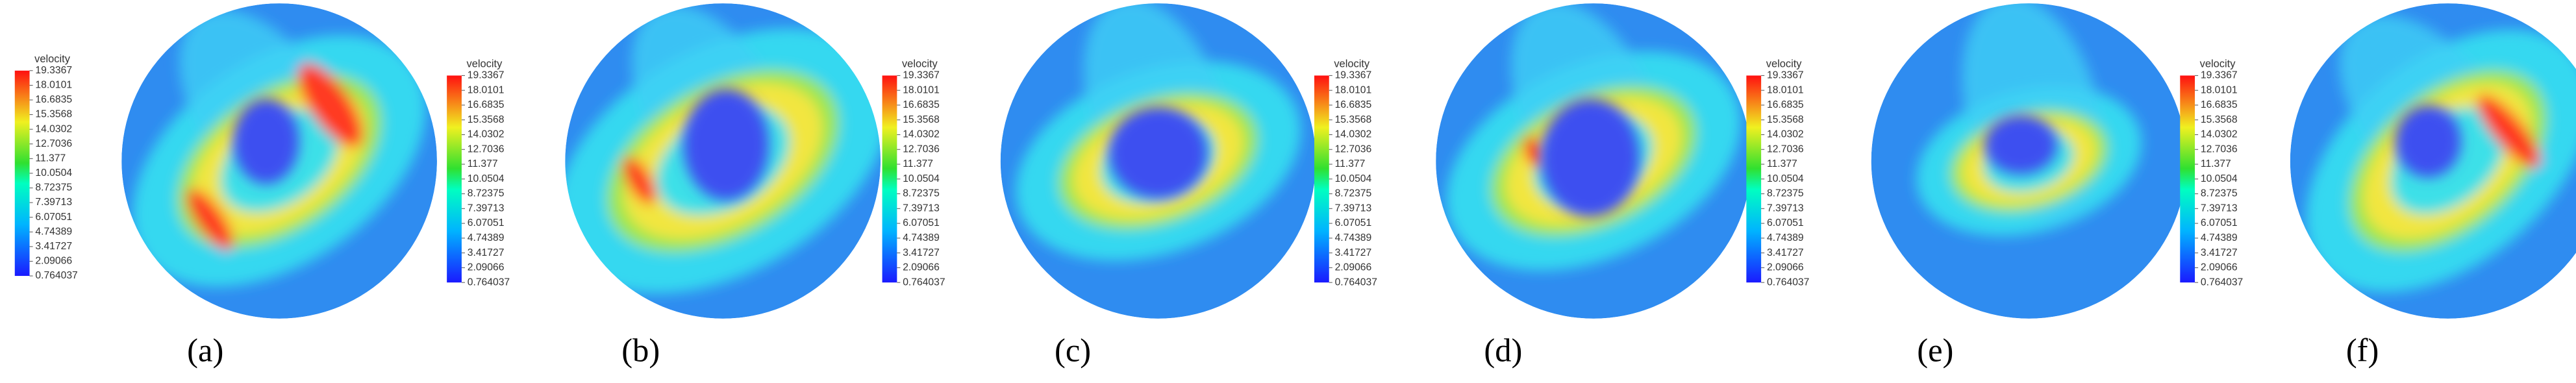  I want to click on panel-label: (d), so click(1503, 350).